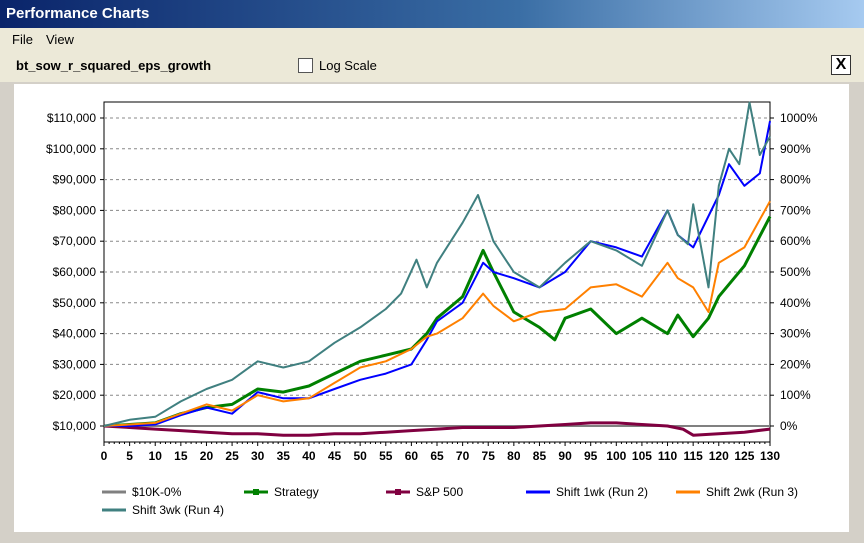 The width and height of the screenshot is (864, 543). What do you see at coordinates (432, 39) in the screenshot?
I see `menu-bar: File View` at bounding box center [432, 39].